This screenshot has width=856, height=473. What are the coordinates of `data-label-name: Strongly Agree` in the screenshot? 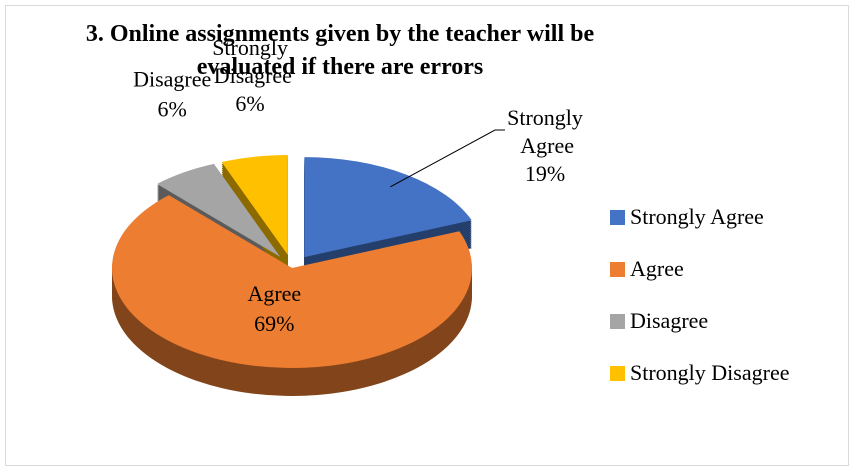 It's located at (545, 131).